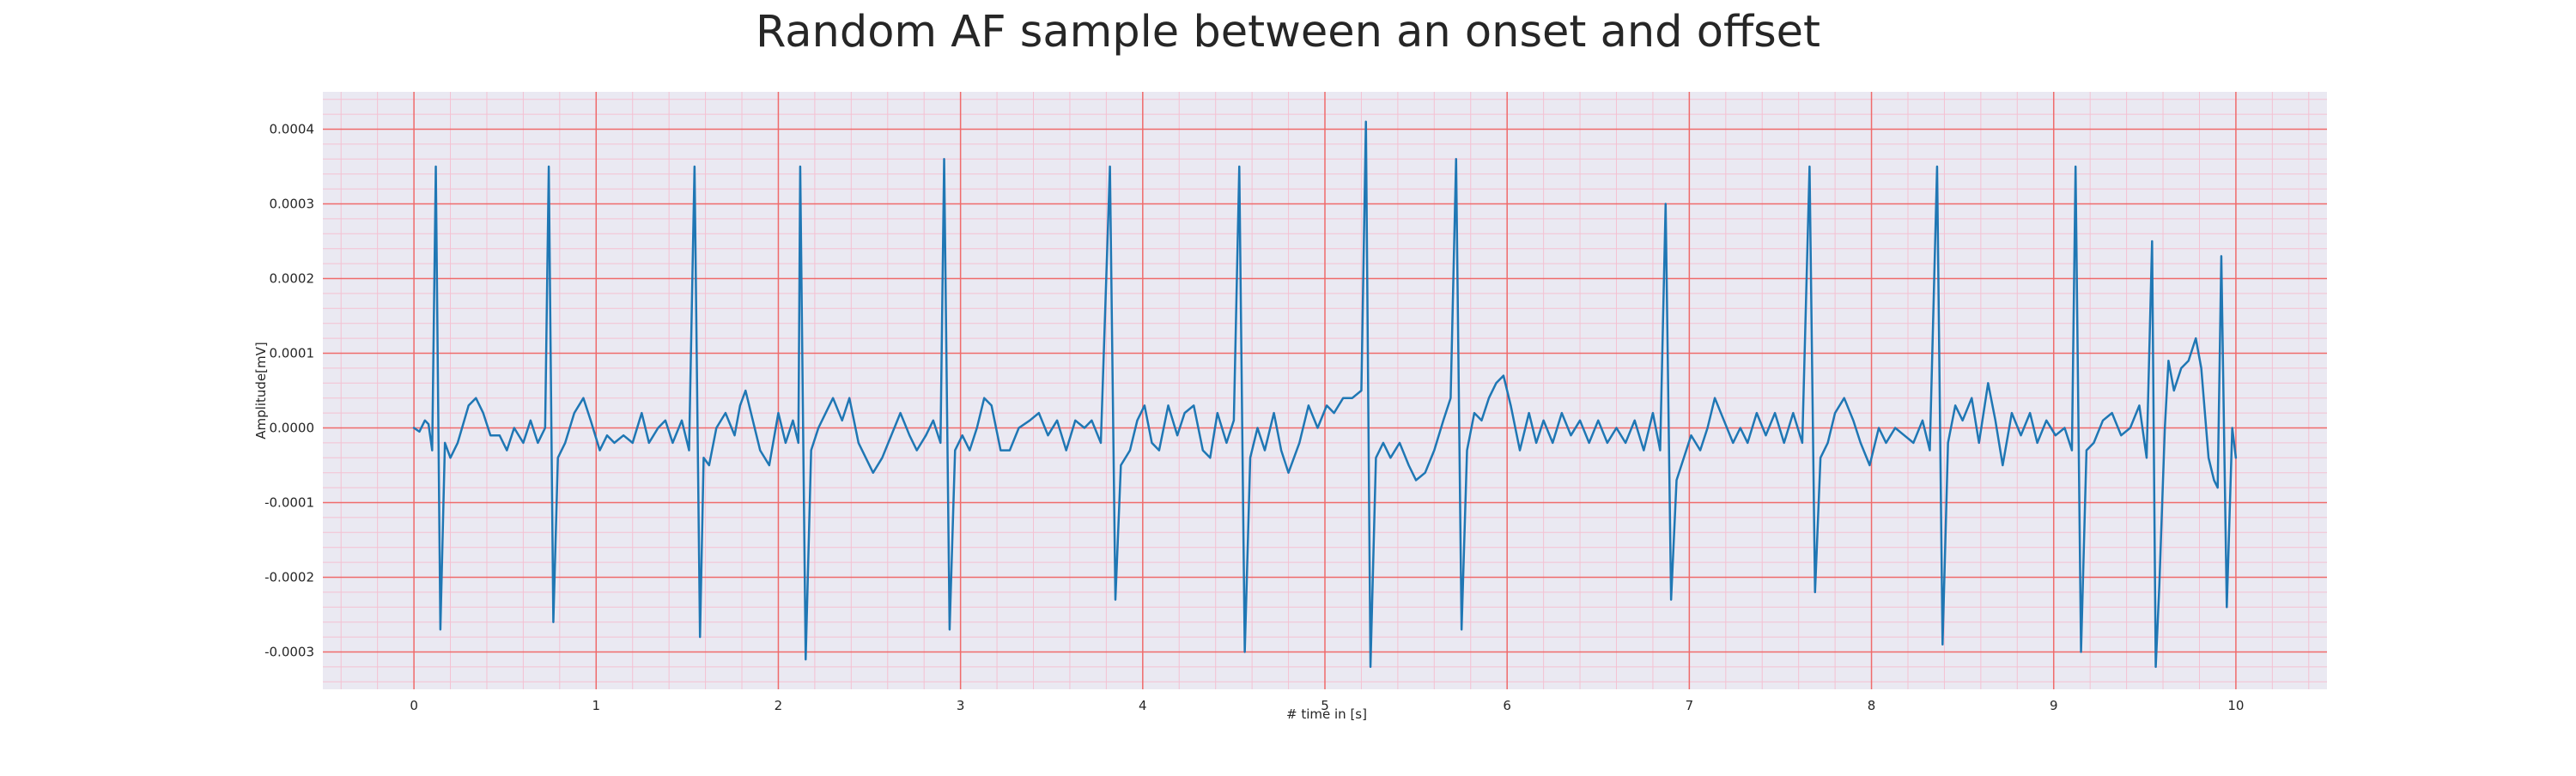 Image resolution: width=2576 pixels, height=776 pixels. I want to click on y-tick-label: 0.0003, so click(292, 205).